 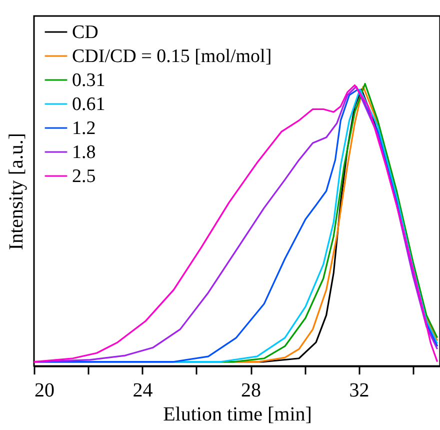 What do you see at coordinates (44, 391) in the screenshot?
I see `x-tick-label: 20` at bounding box center [44, 391].